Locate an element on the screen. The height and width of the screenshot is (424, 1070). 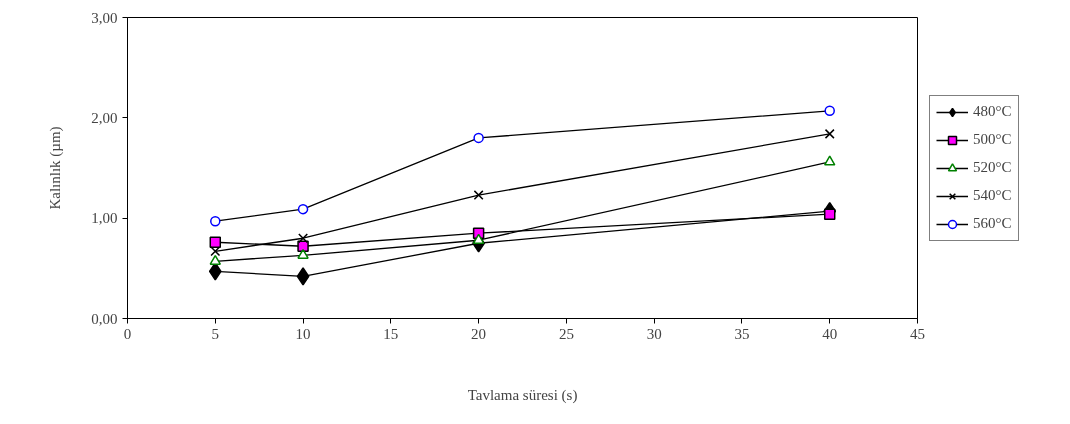
x-tick-label: 35 is located at coordinates (742, 333).